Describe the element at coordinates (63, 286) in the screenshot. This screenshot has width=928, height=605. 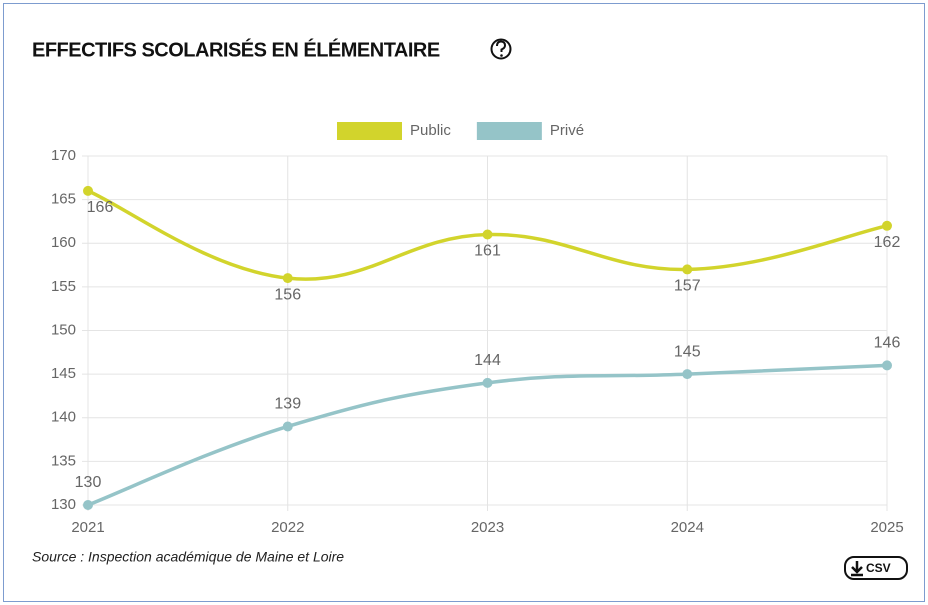
I see `y-tick-label: 155` at that location.